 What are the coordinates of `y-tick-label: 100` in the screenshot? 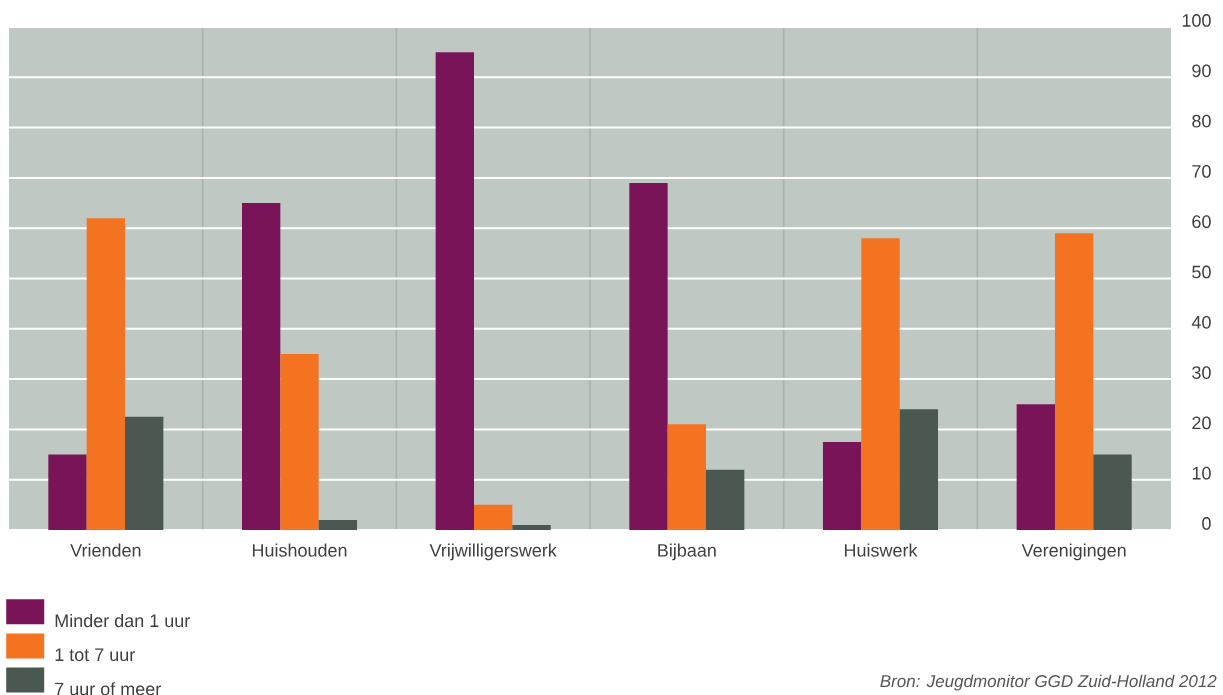 It's located at (1196, 20).